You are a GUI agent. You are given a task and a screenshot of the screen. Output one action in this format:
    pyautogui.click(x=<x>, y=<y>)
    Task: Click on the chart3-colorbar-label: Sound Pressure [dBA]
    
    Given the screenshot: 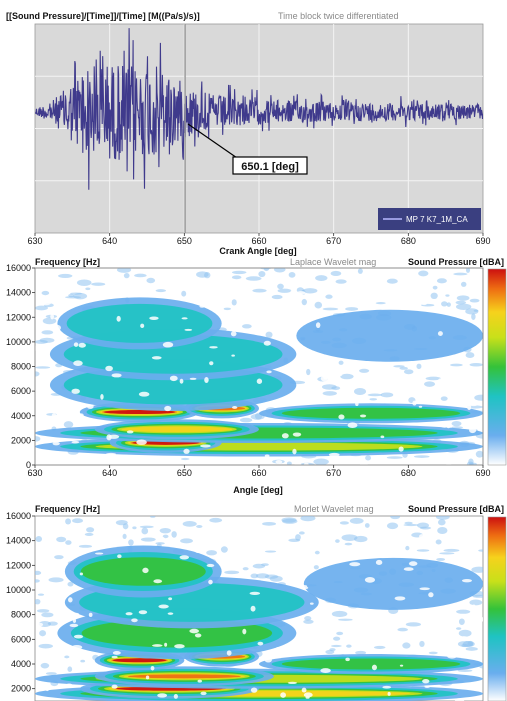 What is the action you would take?
    pyautogui.click(x=456, y=509)
    